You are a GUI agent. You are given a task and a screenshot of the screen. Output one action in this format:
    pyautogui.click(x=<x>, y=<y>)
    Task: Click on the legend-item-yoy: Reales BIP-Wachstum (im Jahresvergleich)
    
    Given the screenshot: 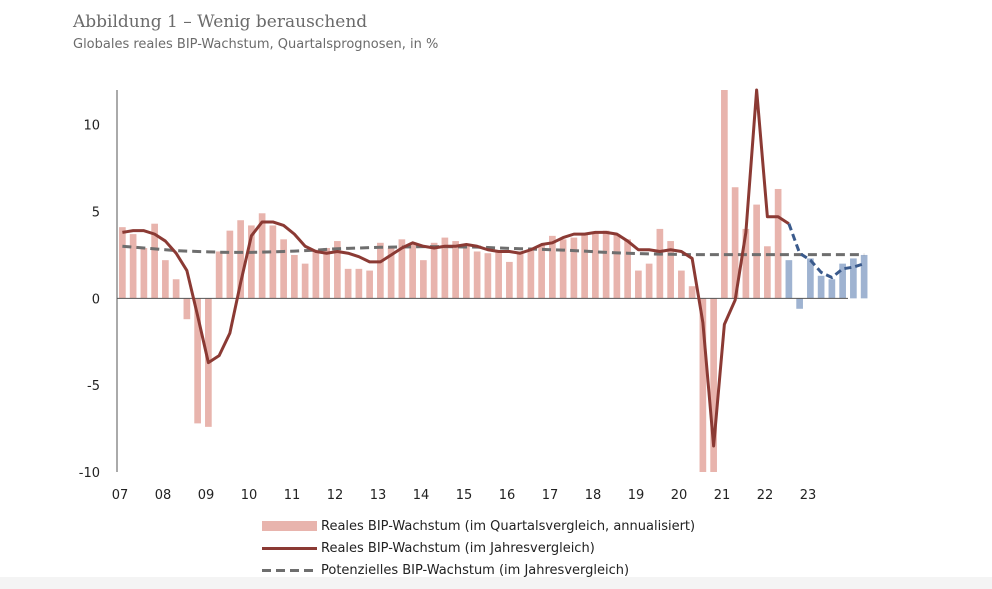 What is the action you would take?
    pyautogui.click(x=478, y=548)
    